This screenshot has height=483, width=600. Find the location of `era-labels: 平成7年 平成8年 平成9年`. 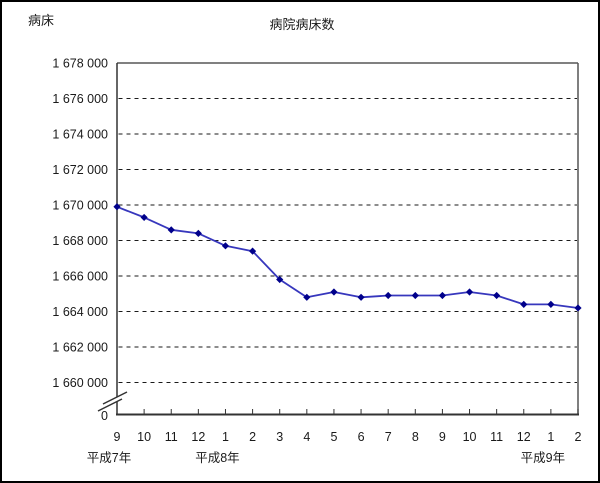

era-labels: 平成7年 平成8年 平成9年 is located at coordinates (326, 458).